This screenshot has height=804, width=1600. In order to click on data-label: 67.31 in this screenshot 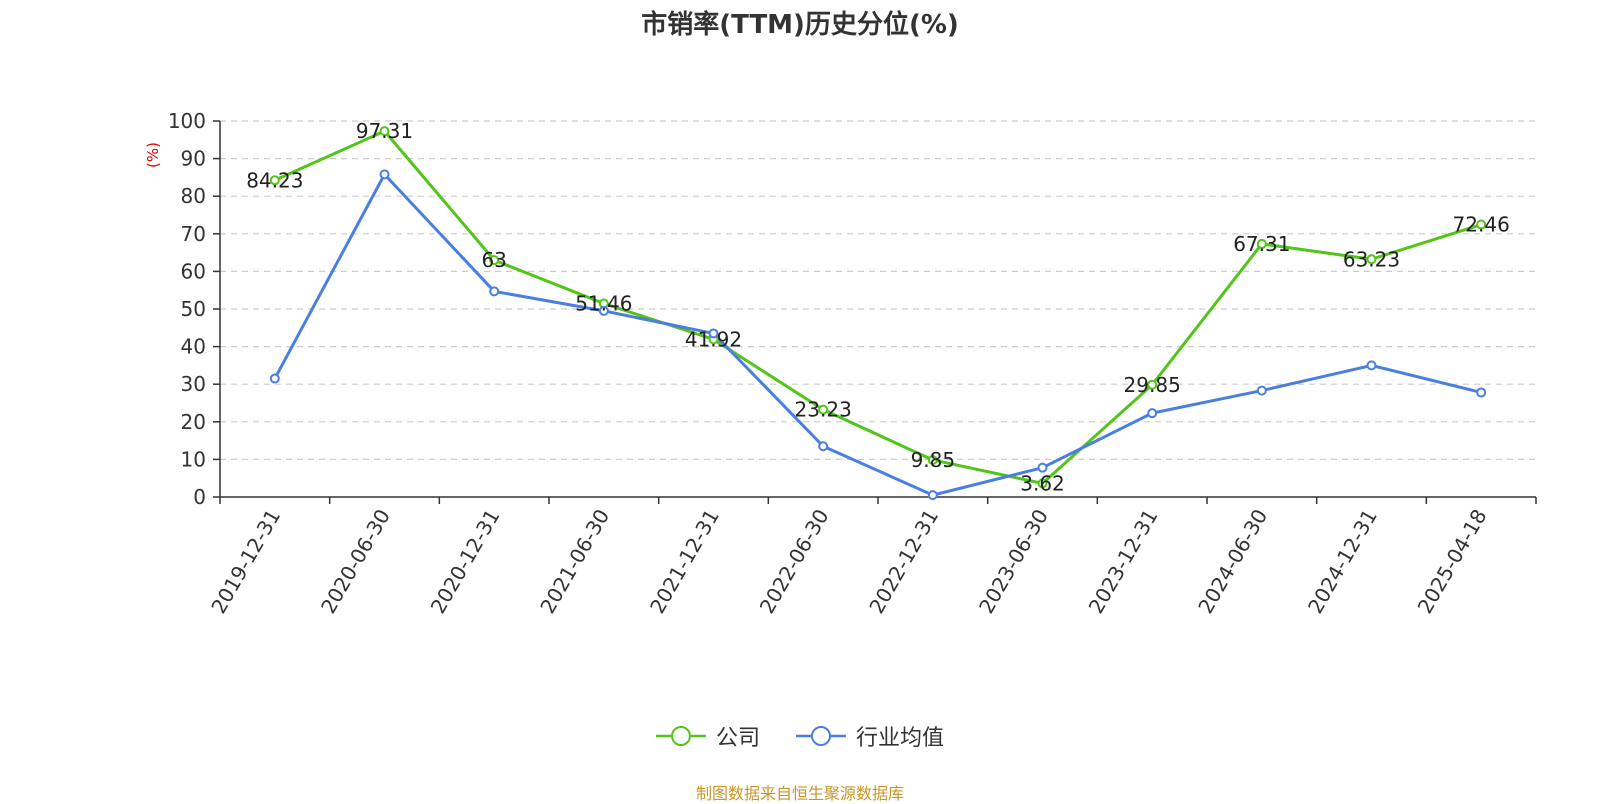, I will do `click(1261, 244)`.